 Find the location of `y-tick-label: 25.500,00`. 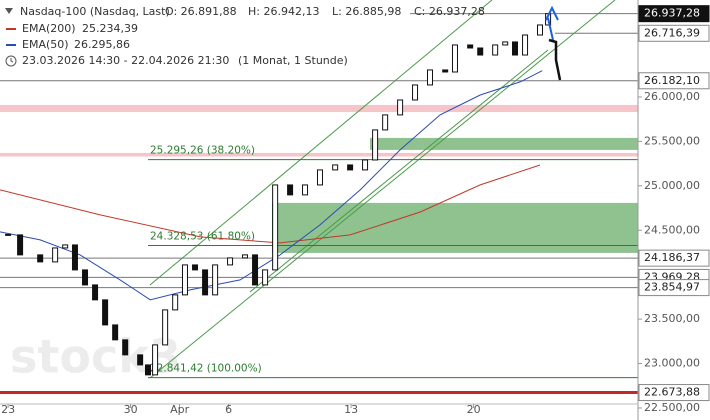

y-tick-label: 25.500,00 is located at coordinates (672, 140).